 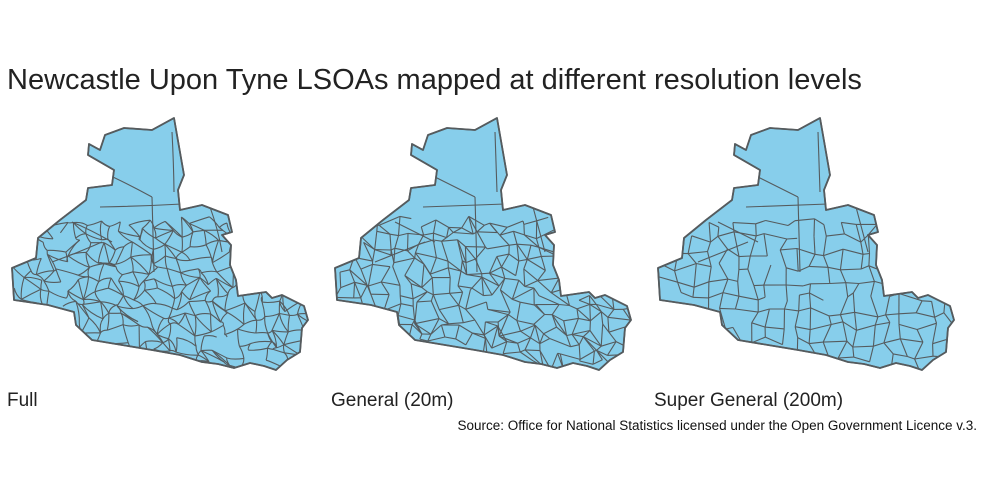 What do you see at coordinates (483, 250) in the screenshot?
I see `lsoa-boundaries` at bounding box center [483, 250].